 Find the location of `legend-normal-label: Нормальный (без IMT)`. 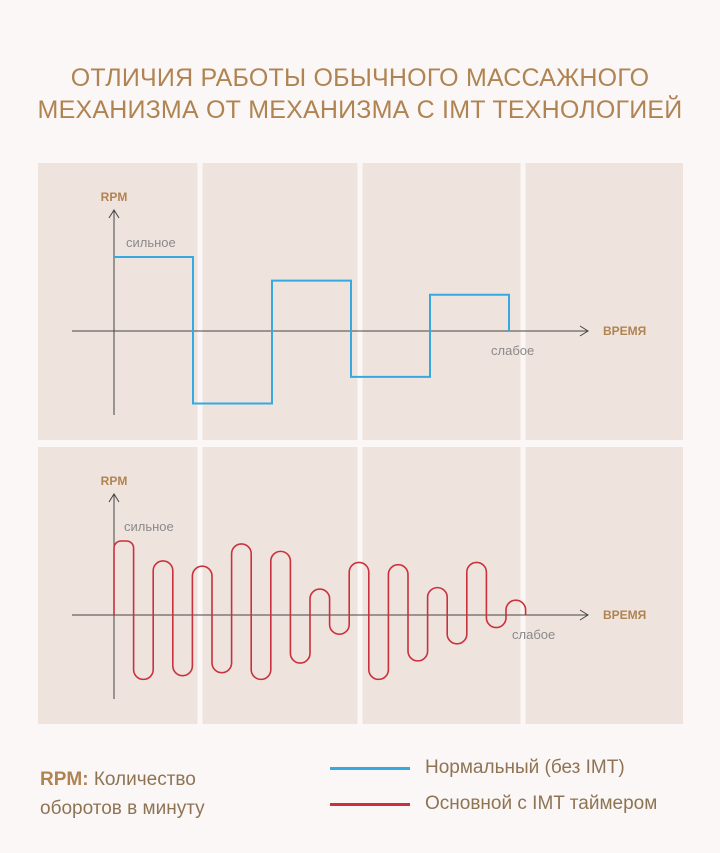

legend-normal-label: Нормальный (без IMT) is located at coordinates (525, 767).